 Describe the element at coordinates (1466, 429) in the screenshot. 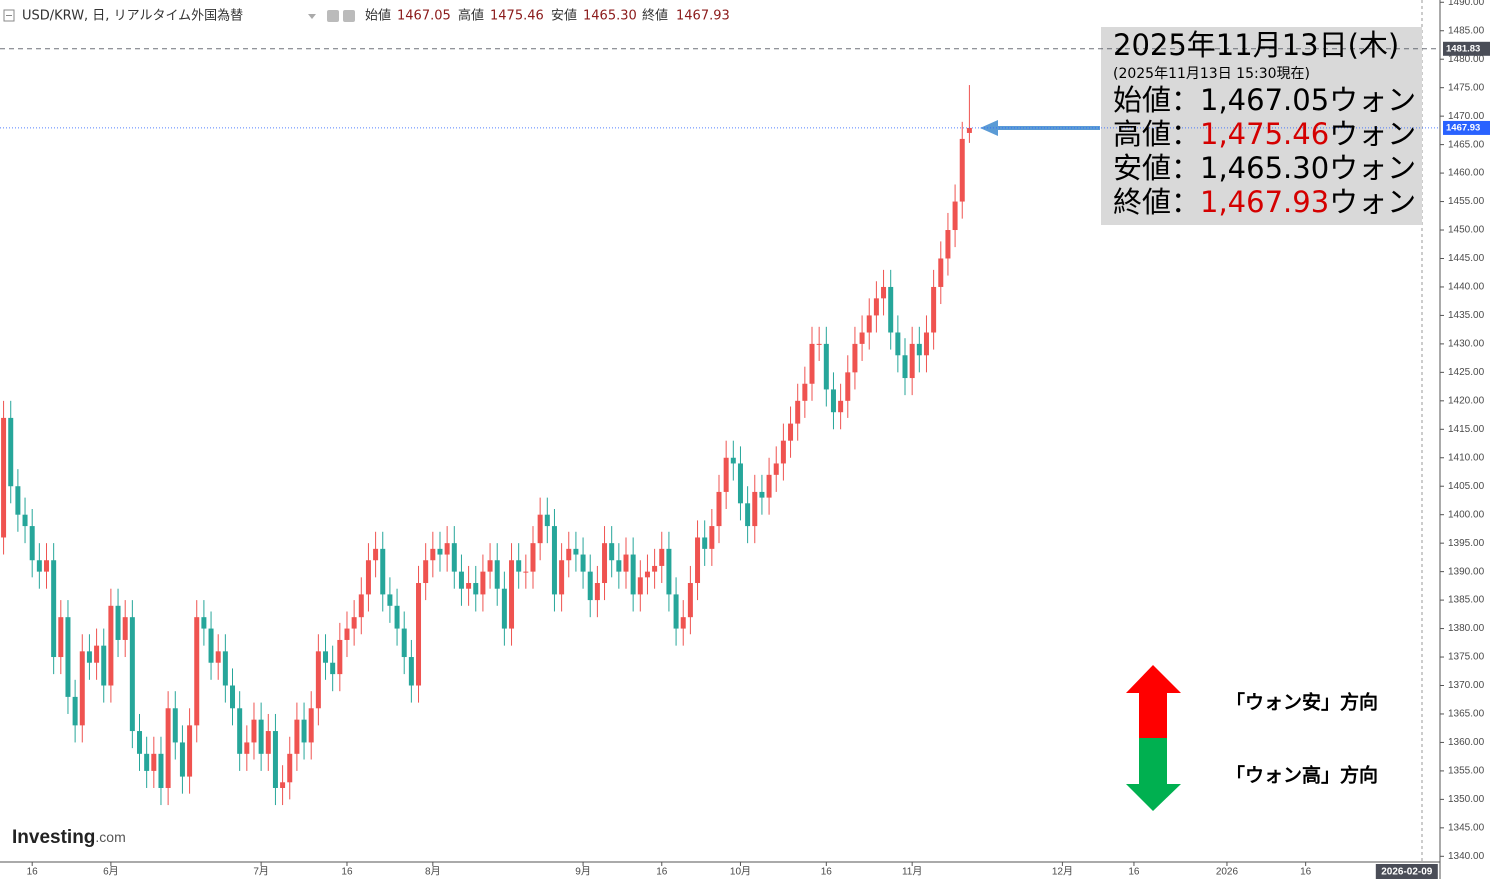

I see `y-tick-label: 1415.00` at that location.